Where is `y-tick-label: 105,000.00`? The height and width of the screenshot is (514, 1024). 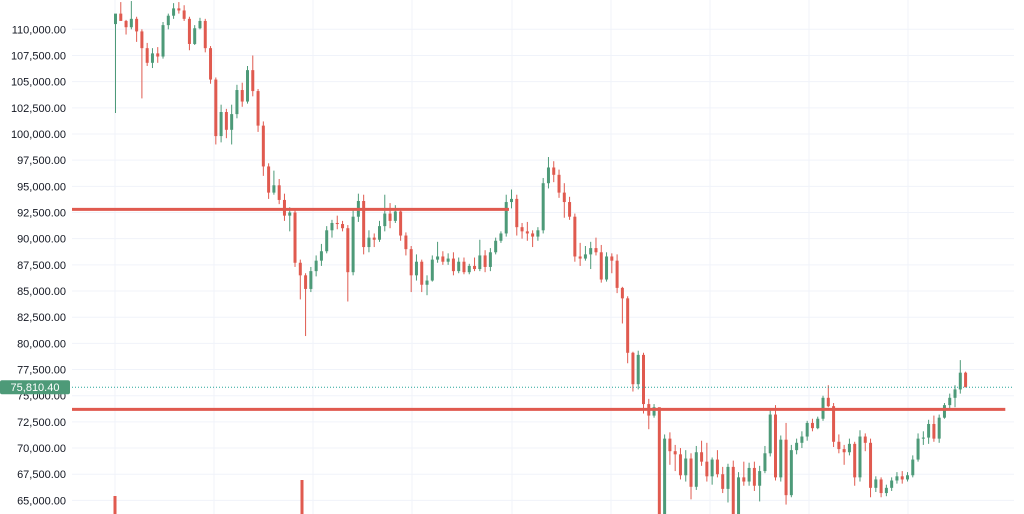 y-tick-label: 105,000.00 is located at coordinates (38, 83).